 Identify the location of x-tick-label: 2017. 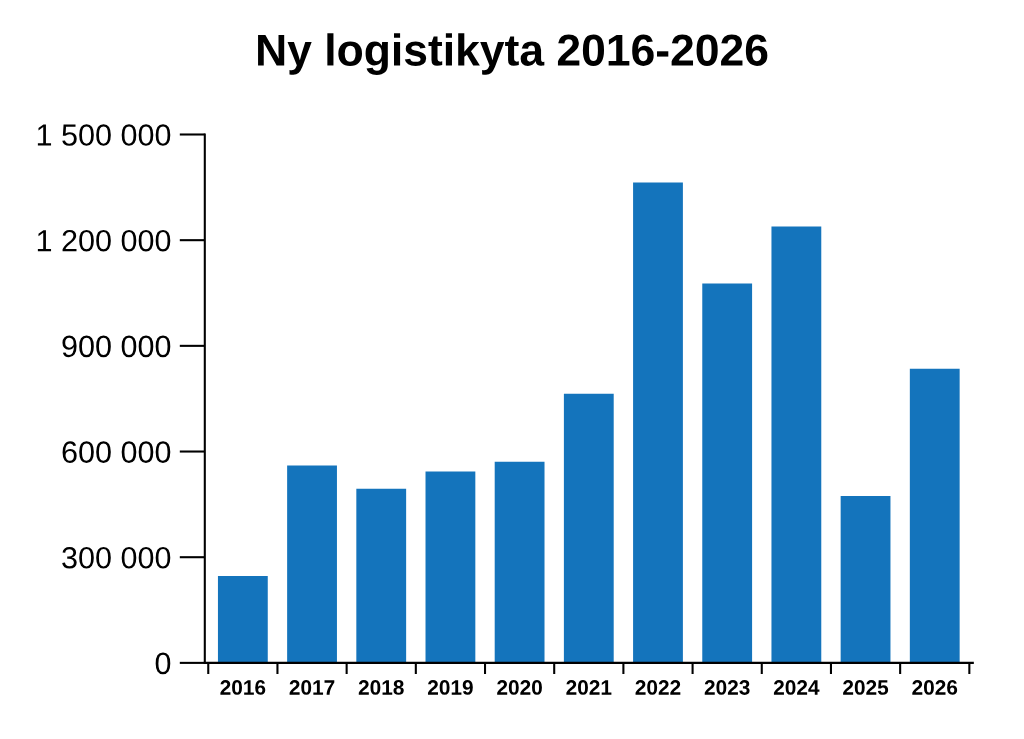
(312, 687).